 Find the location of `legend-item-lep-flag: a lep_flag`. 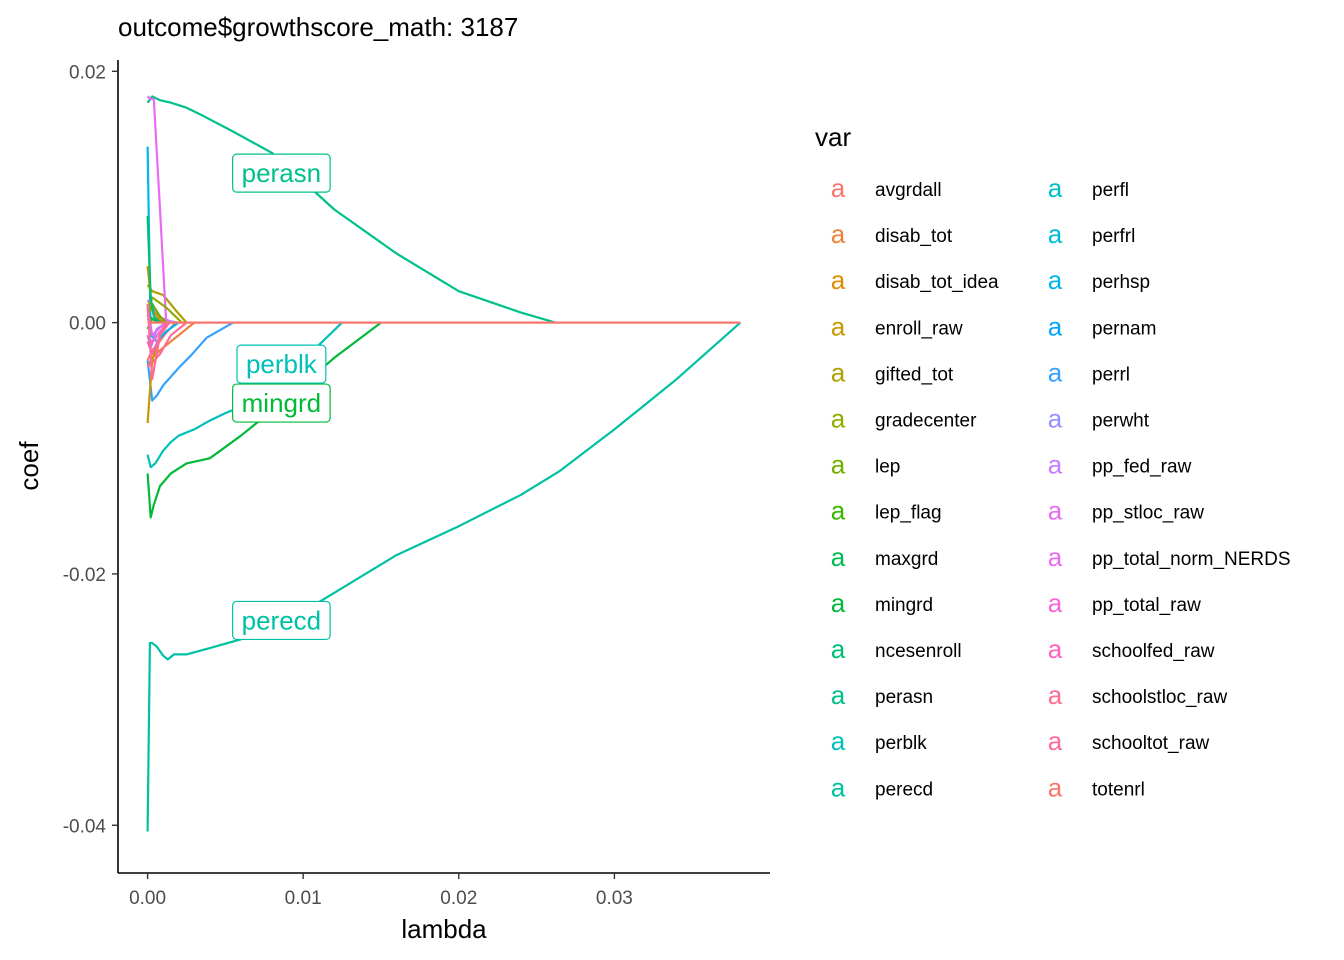

legend-item-lep-flag: a lep_flag is located at coordinates (886, 511).